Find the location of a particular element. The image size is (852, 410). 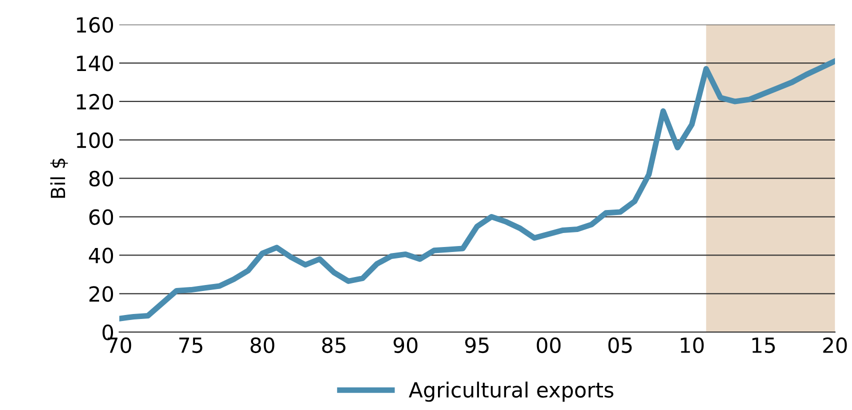

y-tick-label: 100 is located at coordinates (95, 140).